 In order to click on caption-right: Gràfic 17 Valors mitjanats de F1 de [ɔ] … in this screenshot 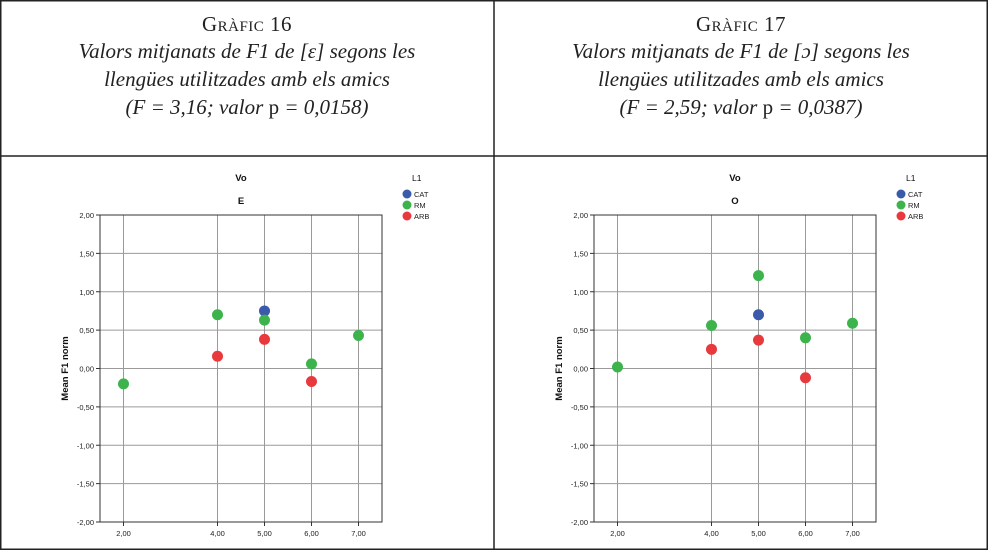, I will do `click(741, 66)`.